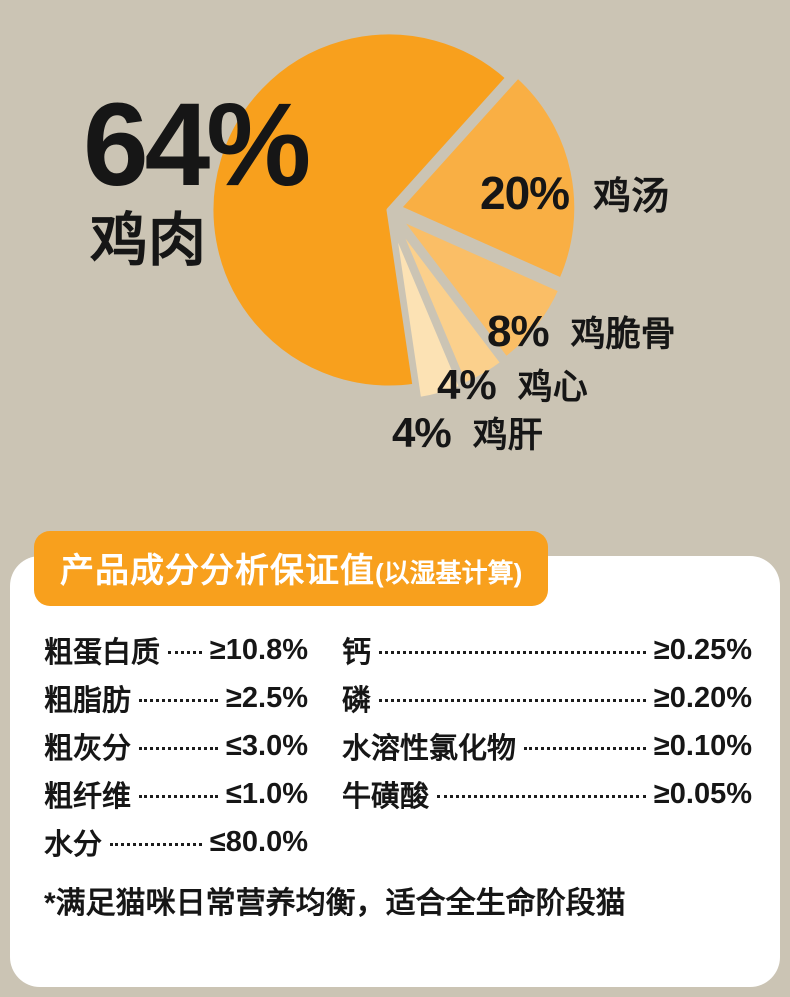  What do you see at coordinates (507, 435) in the screenshot?
I see `ingredient-label: 鸡肝` at bounding box center [507, 435].